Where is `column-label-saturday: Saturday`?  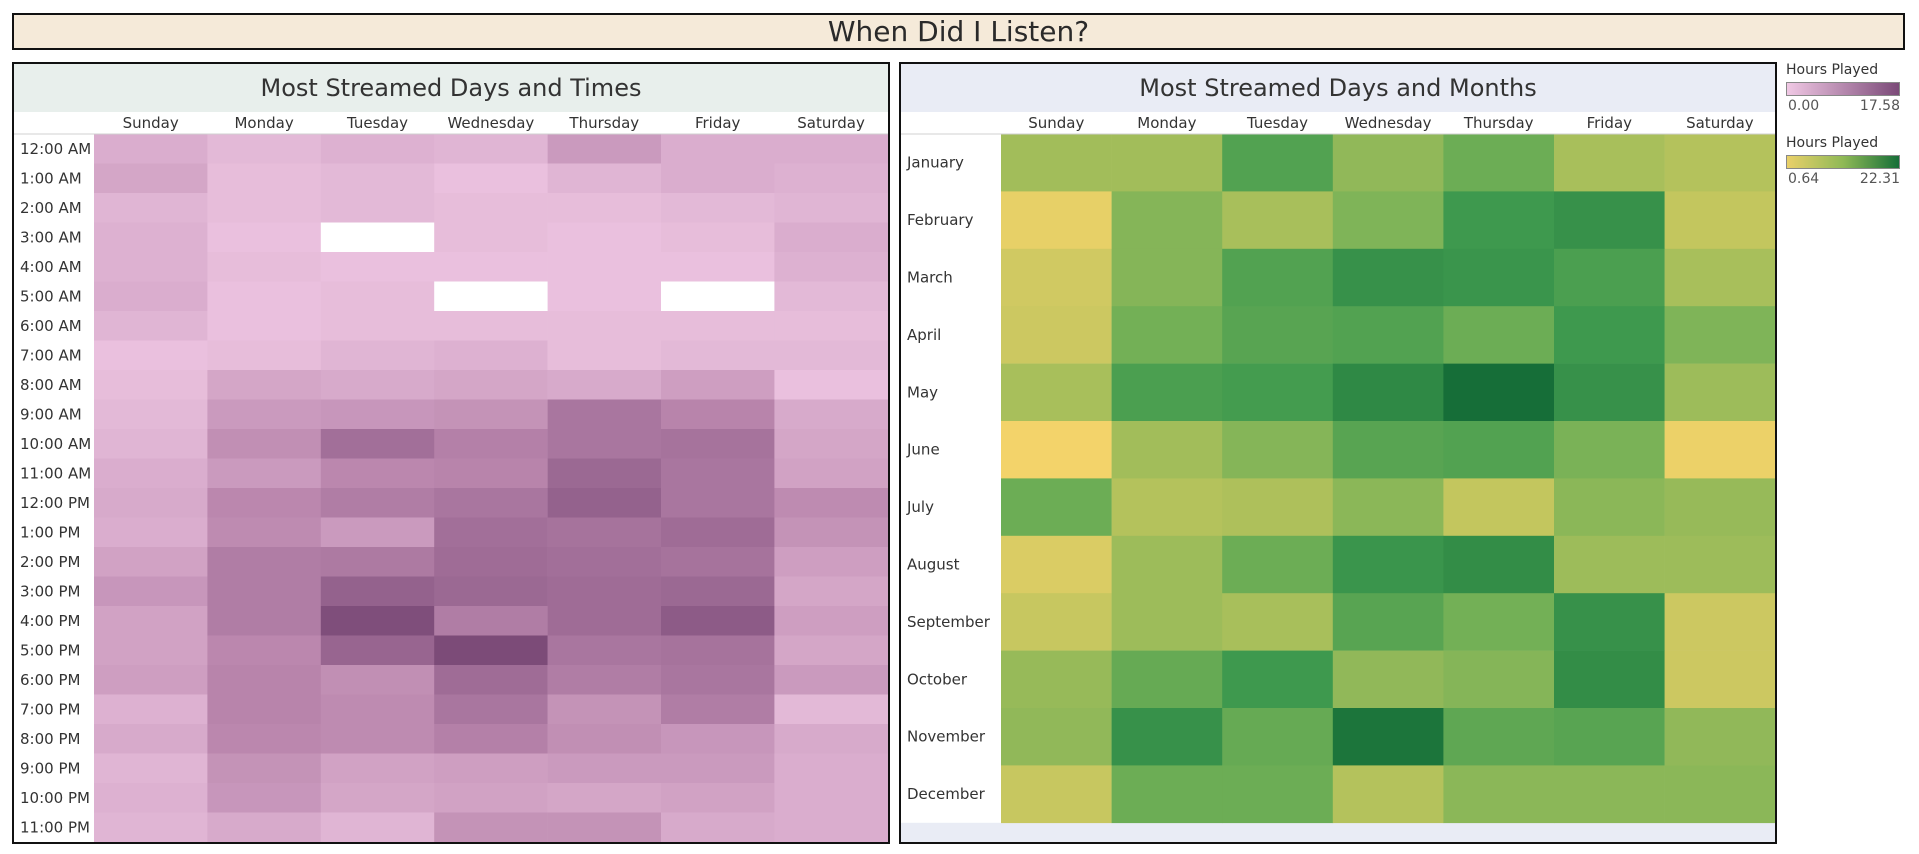 column-label-saturday: Saturday is located at coordinates (1720, 123).